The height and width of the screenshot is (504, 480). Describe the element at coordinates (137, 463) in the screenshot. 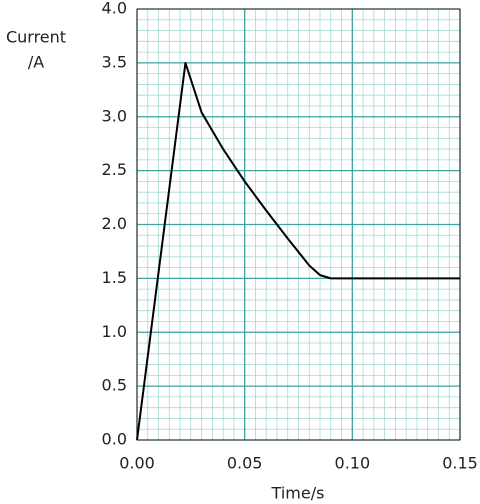

I see `x-tick-label: 0.00` at that location.